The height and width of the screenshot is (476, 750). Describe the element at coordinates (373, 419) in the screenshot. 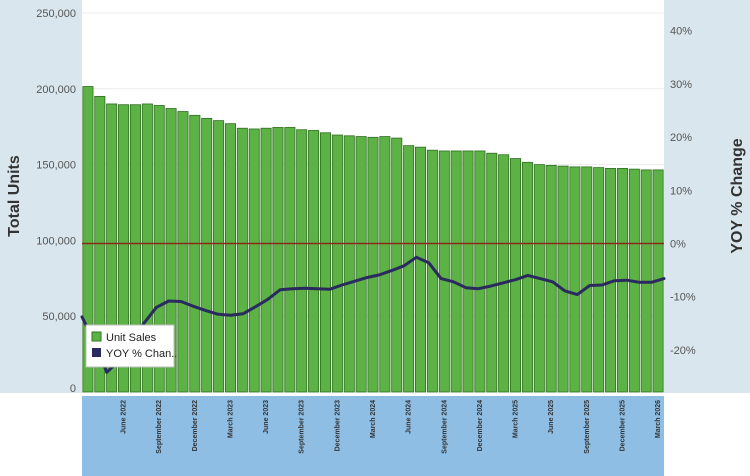

I see `x-tick-march-2024: March 2024` at that location.